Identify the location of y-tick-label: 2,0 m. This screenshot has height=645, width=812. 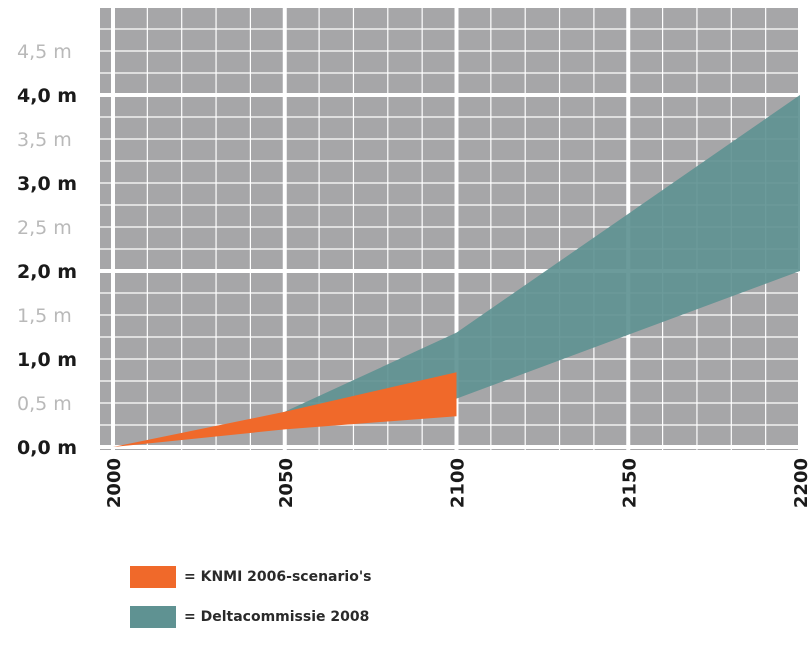
(47, 272).